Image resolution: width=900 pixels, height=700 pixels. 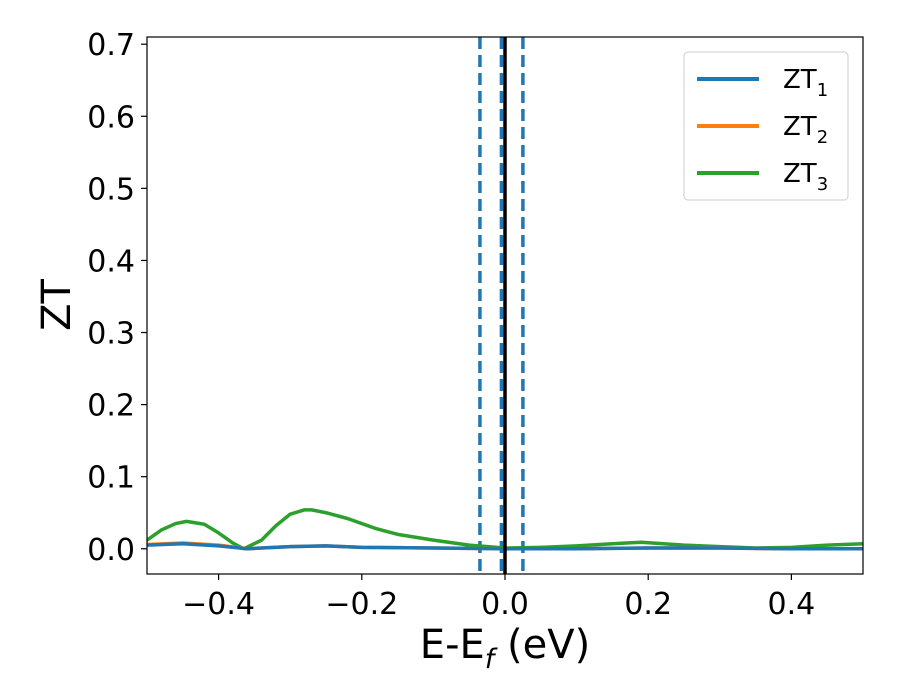 What do you see at coordinates (805, 177) in the screenshot?
I see `legend-label-3: ZT3` at bounding box center [805, 177].